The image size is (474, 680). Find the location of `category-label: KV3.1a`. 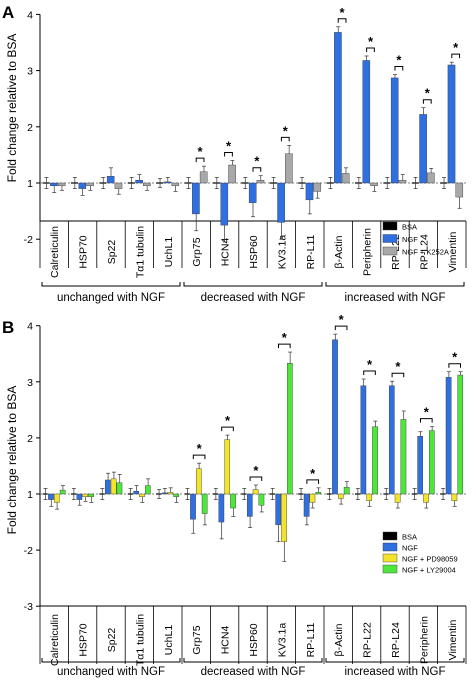

category-label: KV3.1a is located at coordinates (282, 252).